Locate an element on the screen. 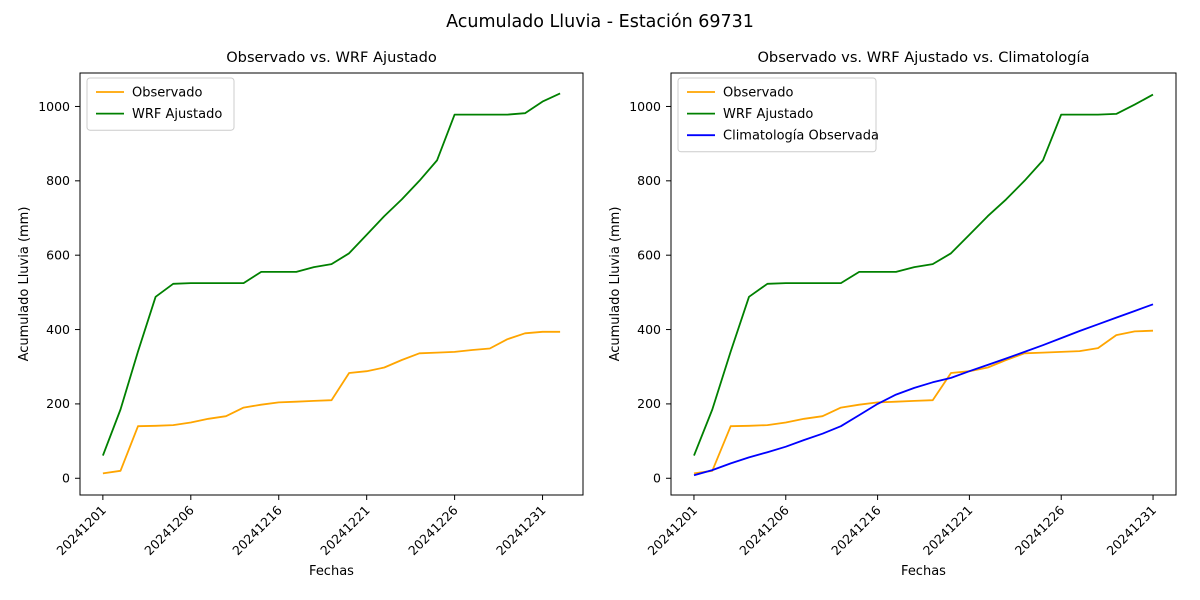  legend-label-climatolog-a-observada: Climatología Observada is located at coordinates (801, 136).